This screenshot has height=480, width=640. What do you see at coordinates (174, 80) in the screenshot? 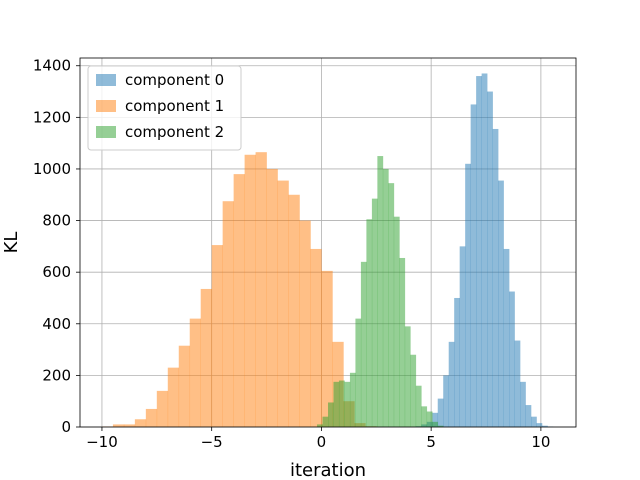
I see `legend-label: component 0` at bounding box center [174, 80].